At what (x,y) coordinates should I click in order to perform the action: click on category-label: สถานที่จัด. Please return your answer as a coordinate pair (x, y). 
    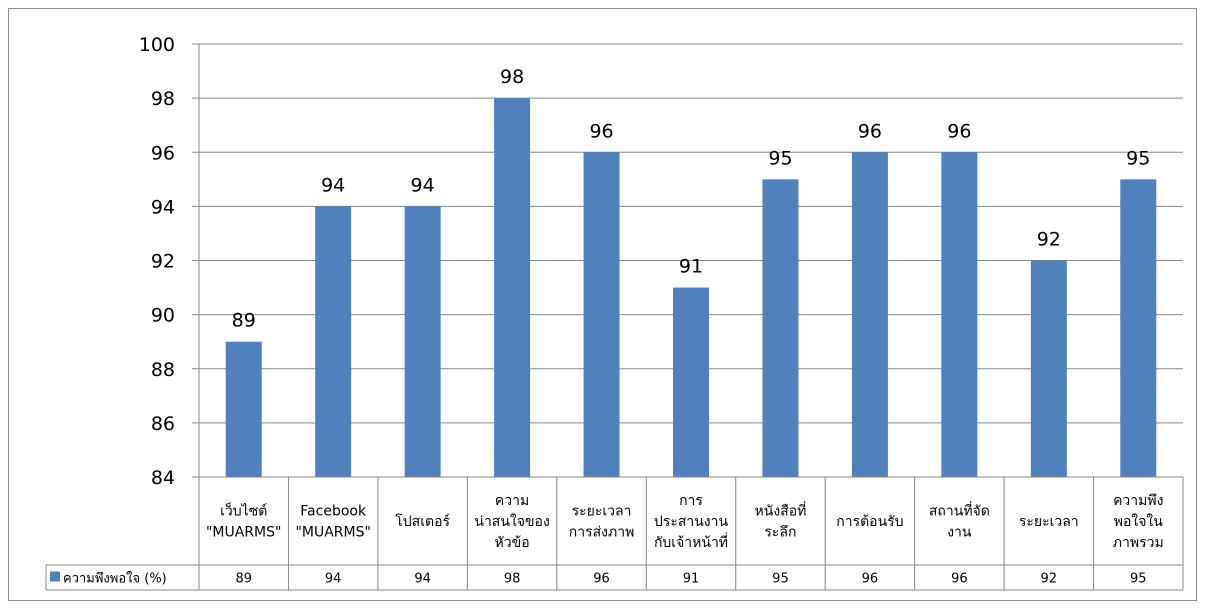
    Looking at the image, I should click on (959, 511).